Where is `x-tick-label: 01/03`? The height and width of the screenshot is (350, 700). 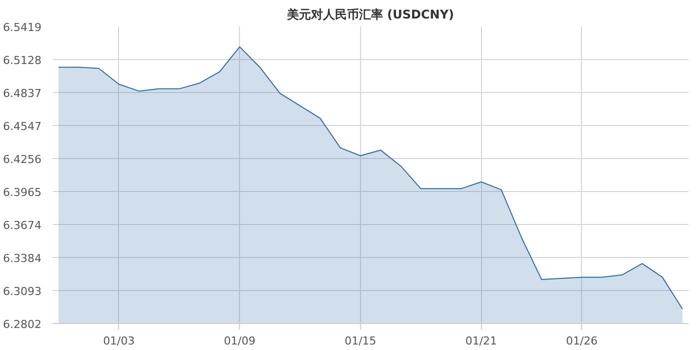
x-tick-label: 01/03 is located at coordinates (119, 341).